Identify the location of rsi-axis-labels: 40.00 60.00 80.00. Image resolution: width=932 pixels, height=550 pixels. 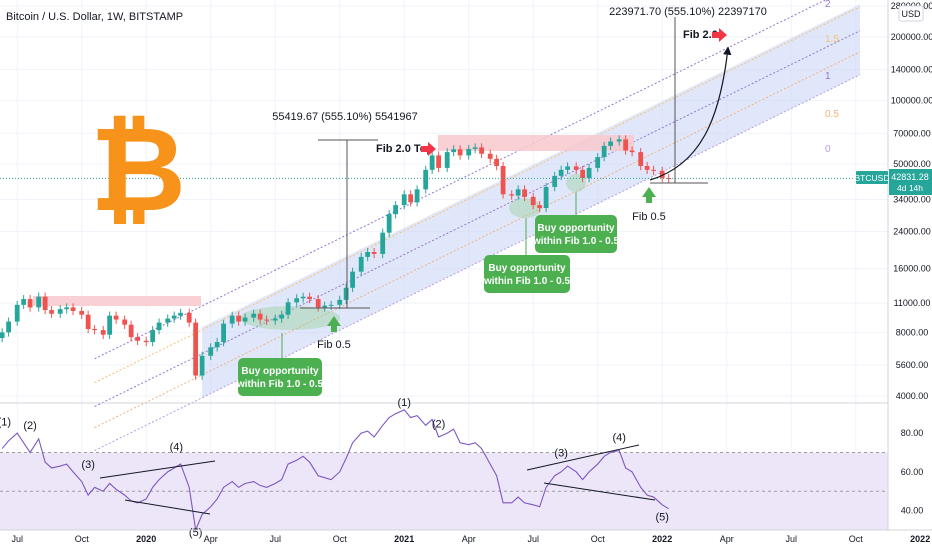
(912, 472).